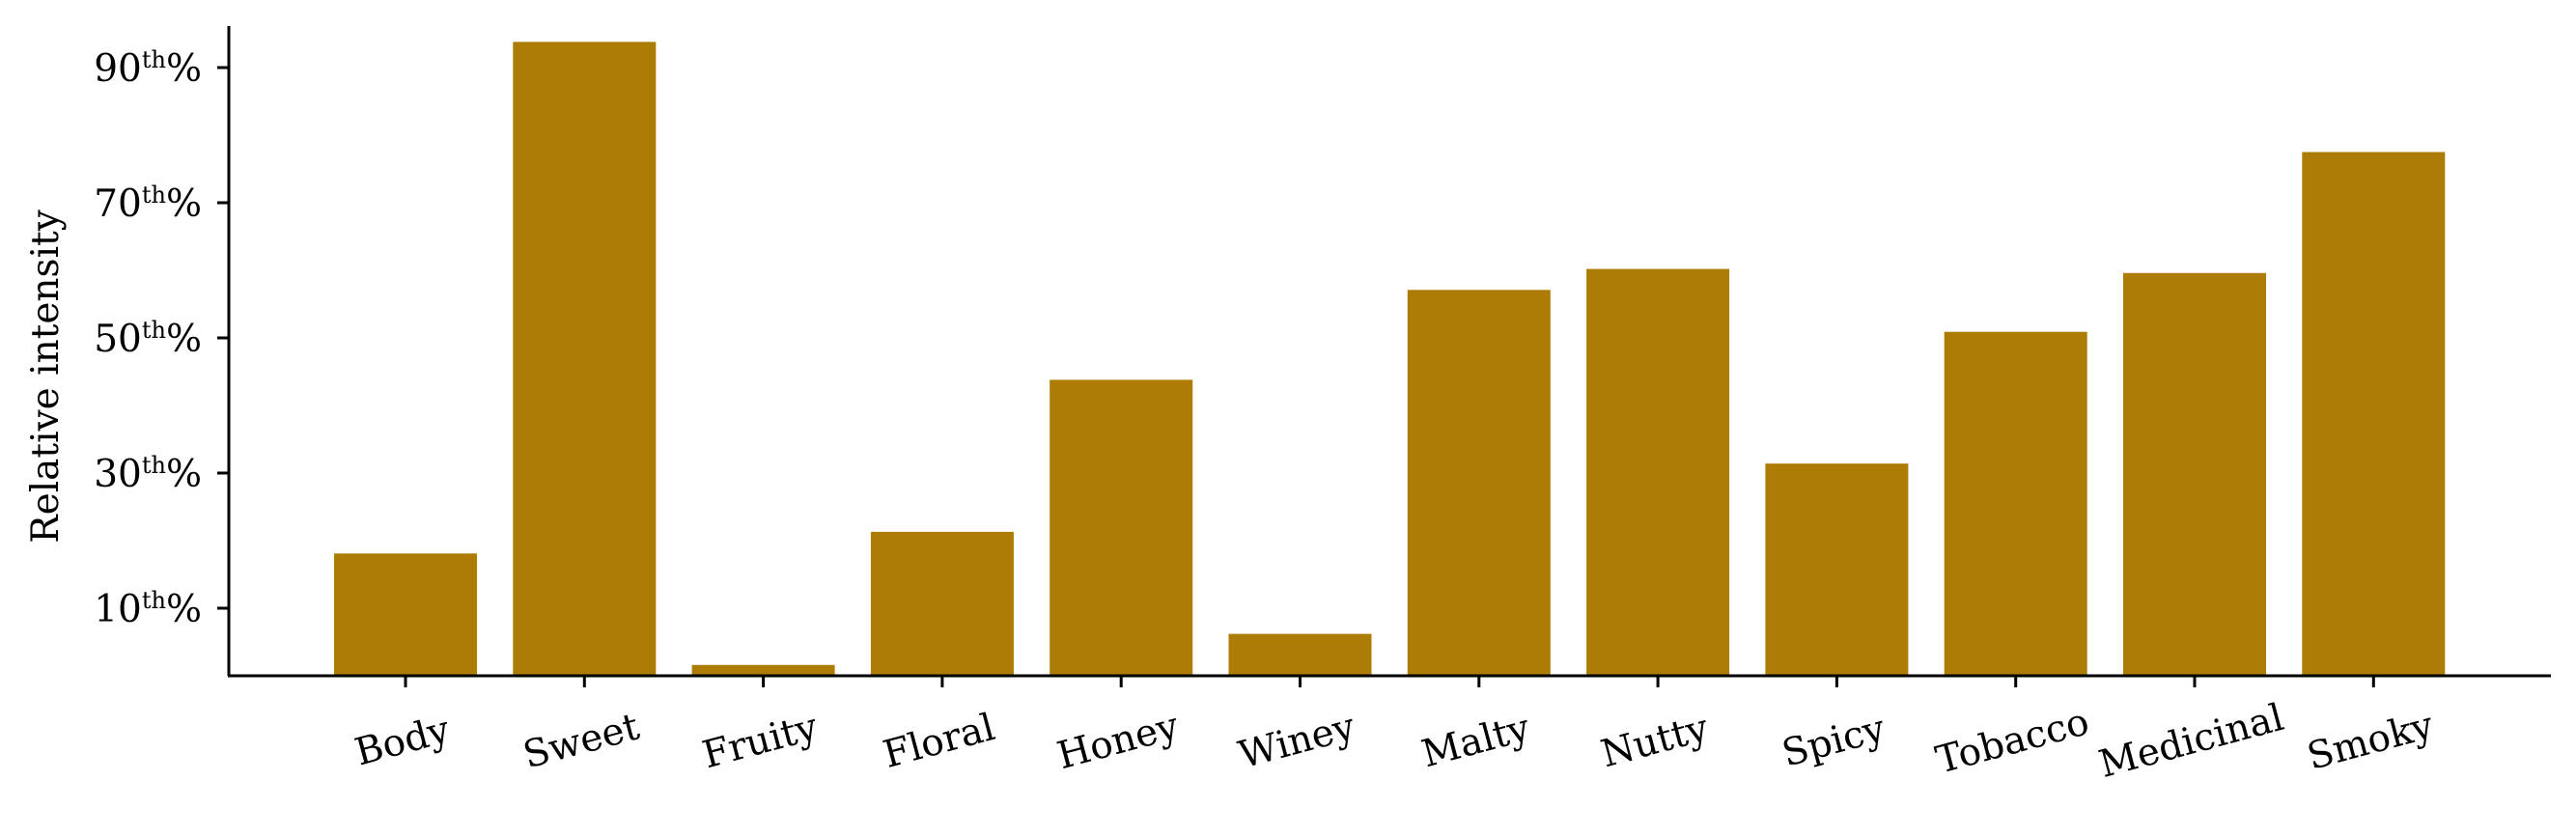  I want to click on x-tick-label-body: Body, so click(402, 741).